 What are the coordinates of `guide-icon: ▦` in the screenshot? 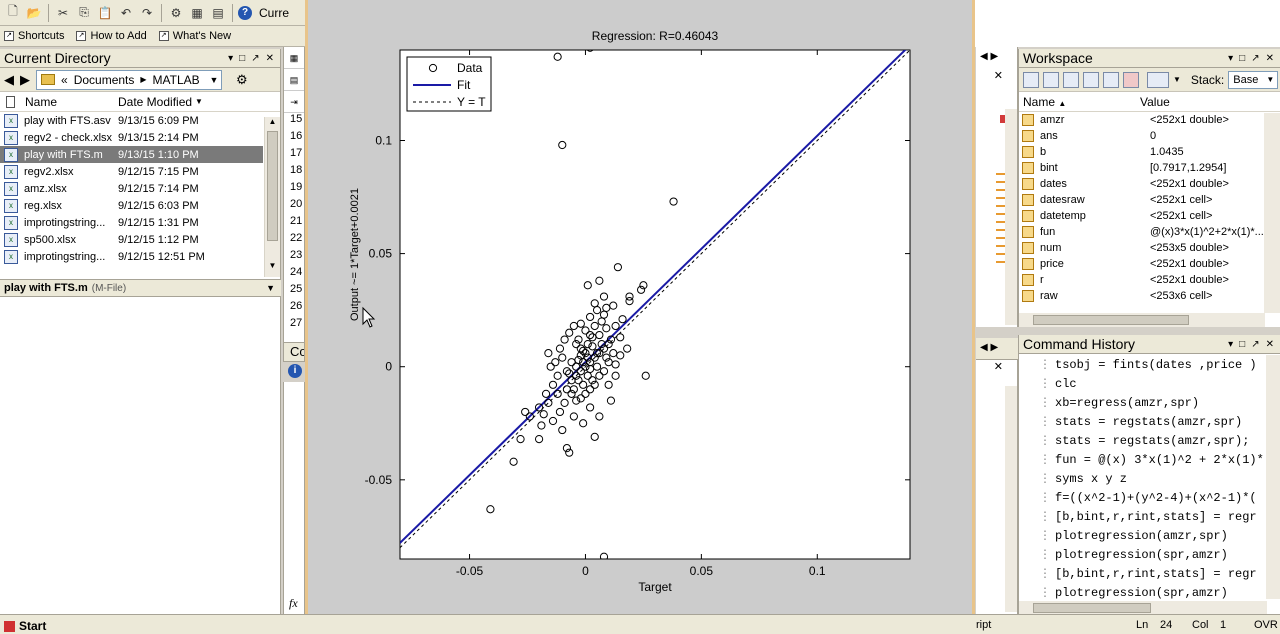 It's located at (197, 12).